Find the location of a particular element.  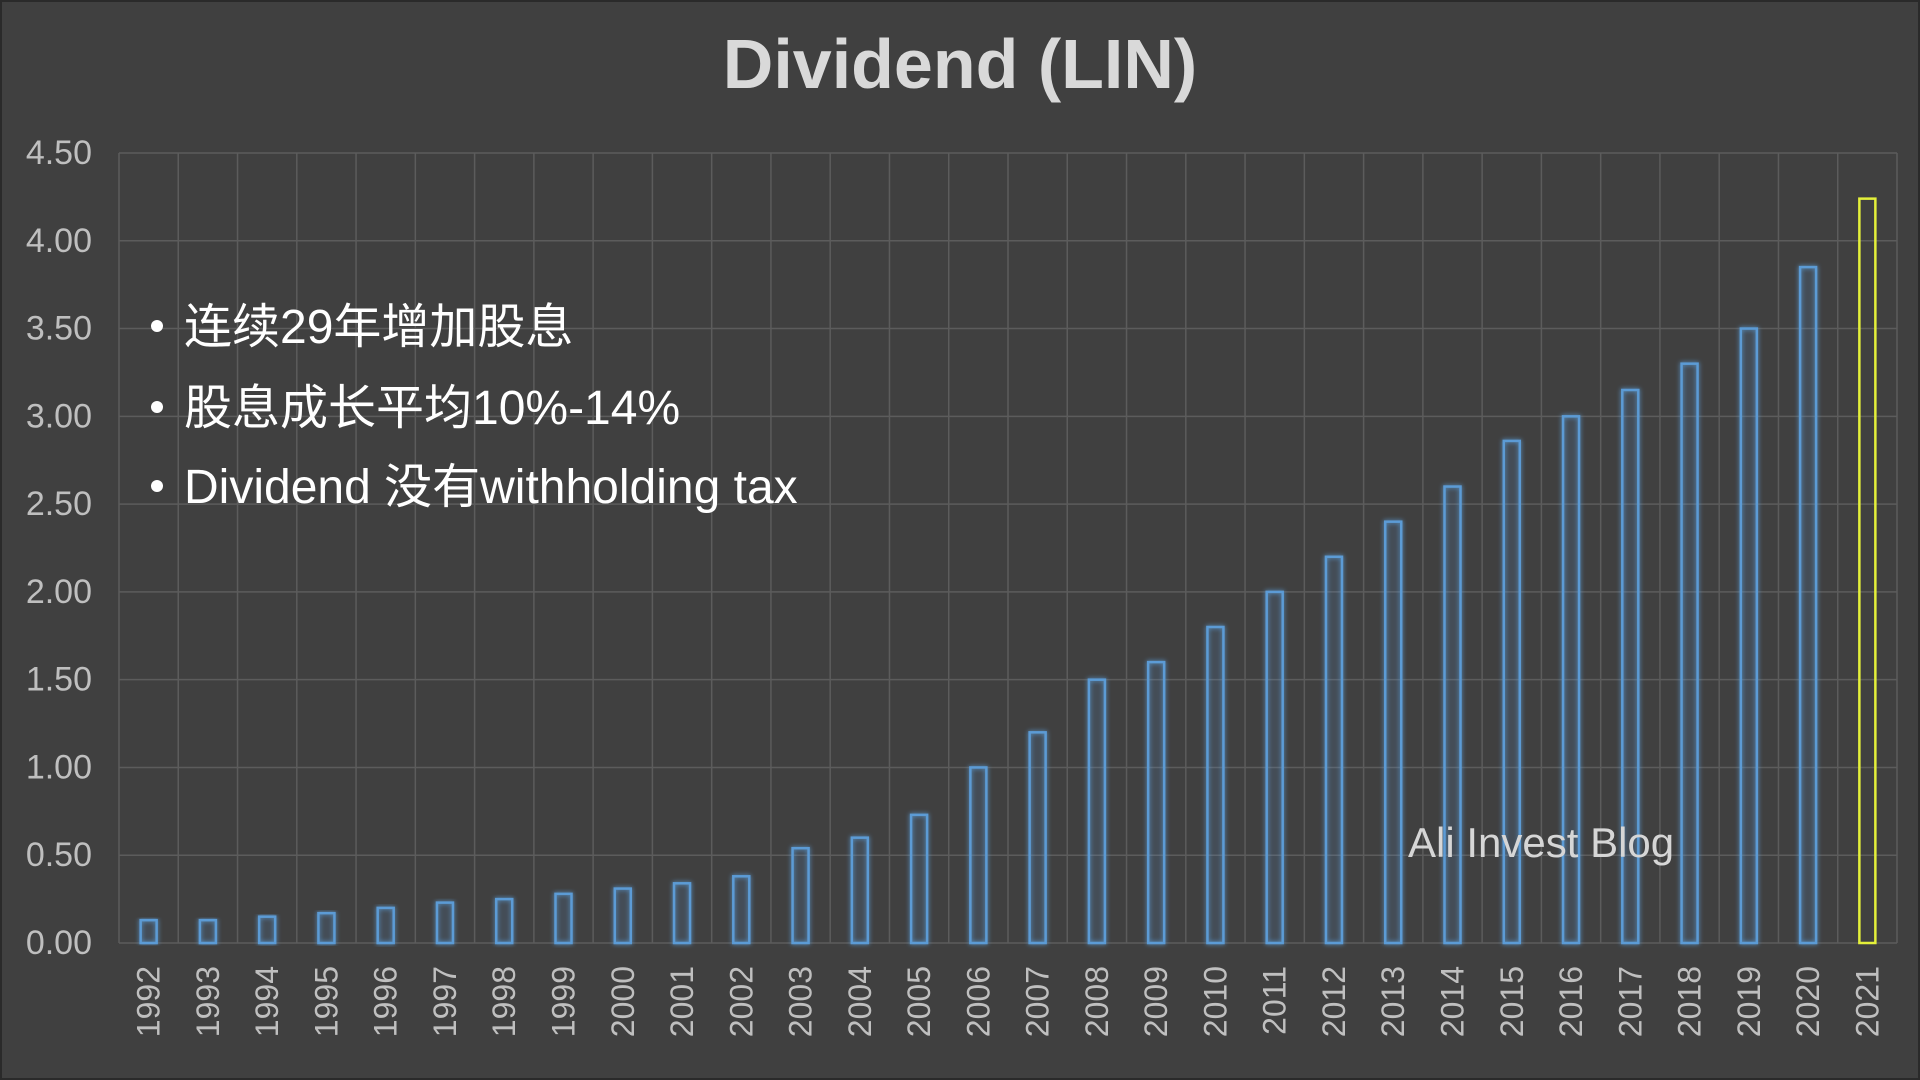

bar-2013 is located at coordinates (1393, 732).